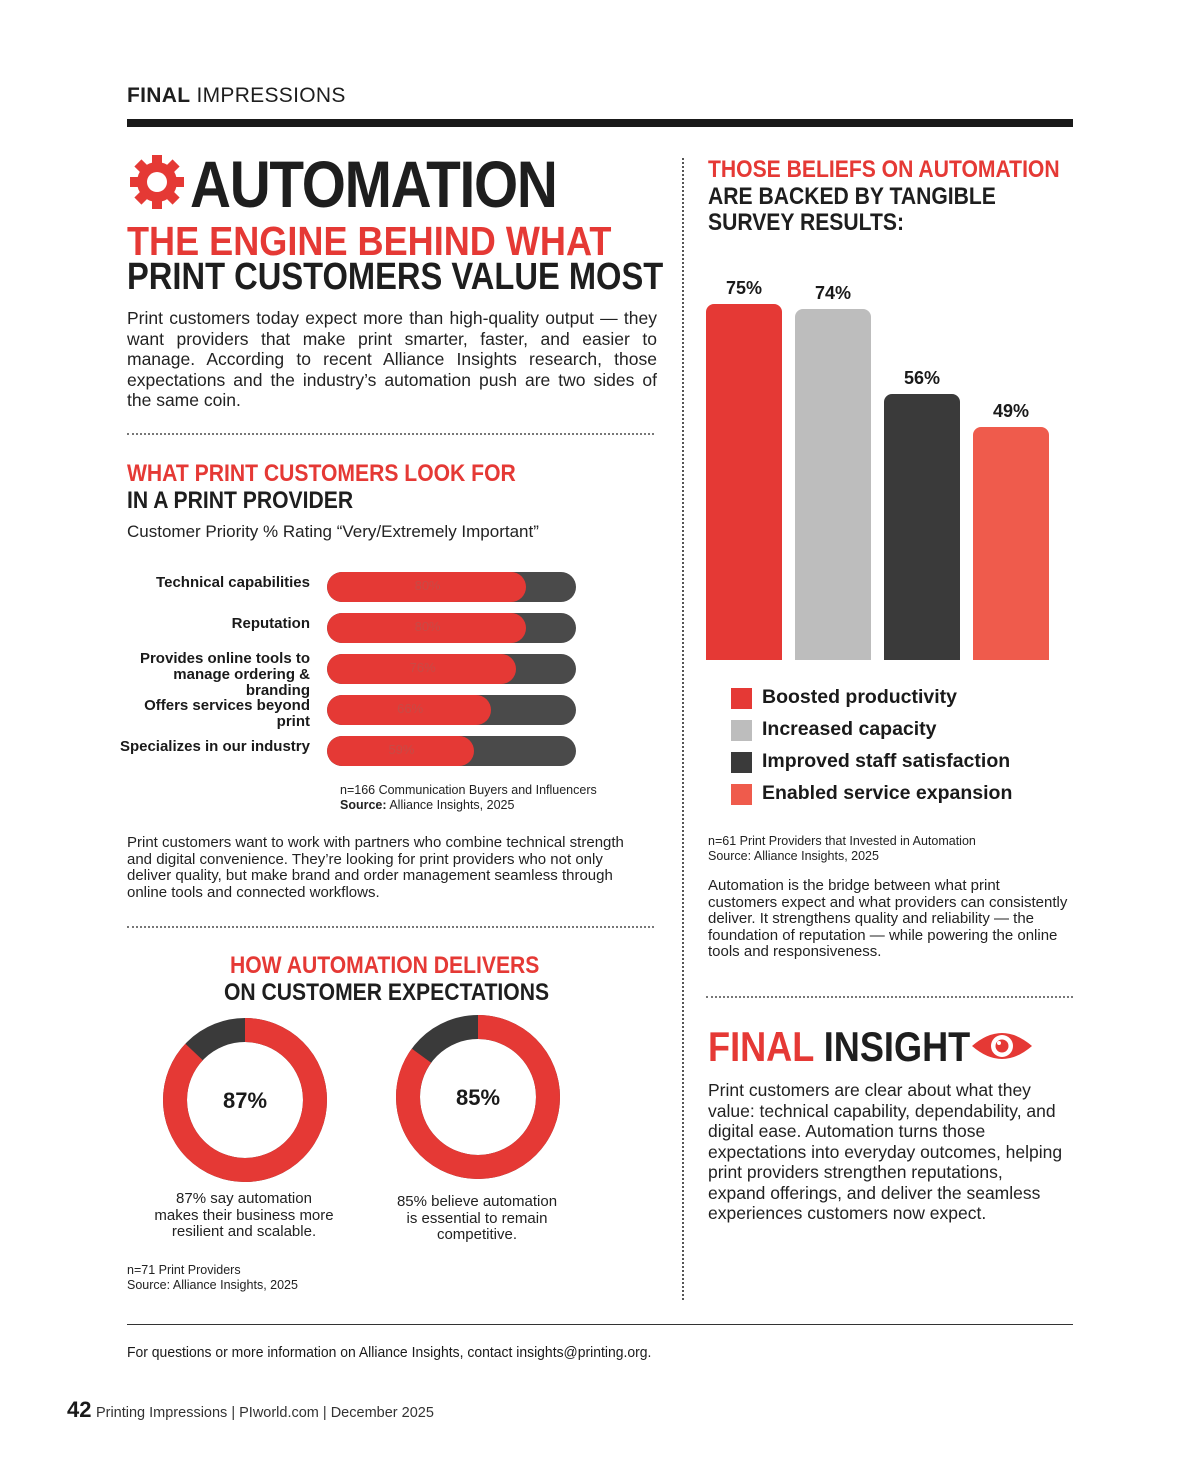 This screenshot has height=1457, width=1200. Describe the element at coordinates (270, 623) in the screenshot. I see `bar-label: Reputation` at that location.